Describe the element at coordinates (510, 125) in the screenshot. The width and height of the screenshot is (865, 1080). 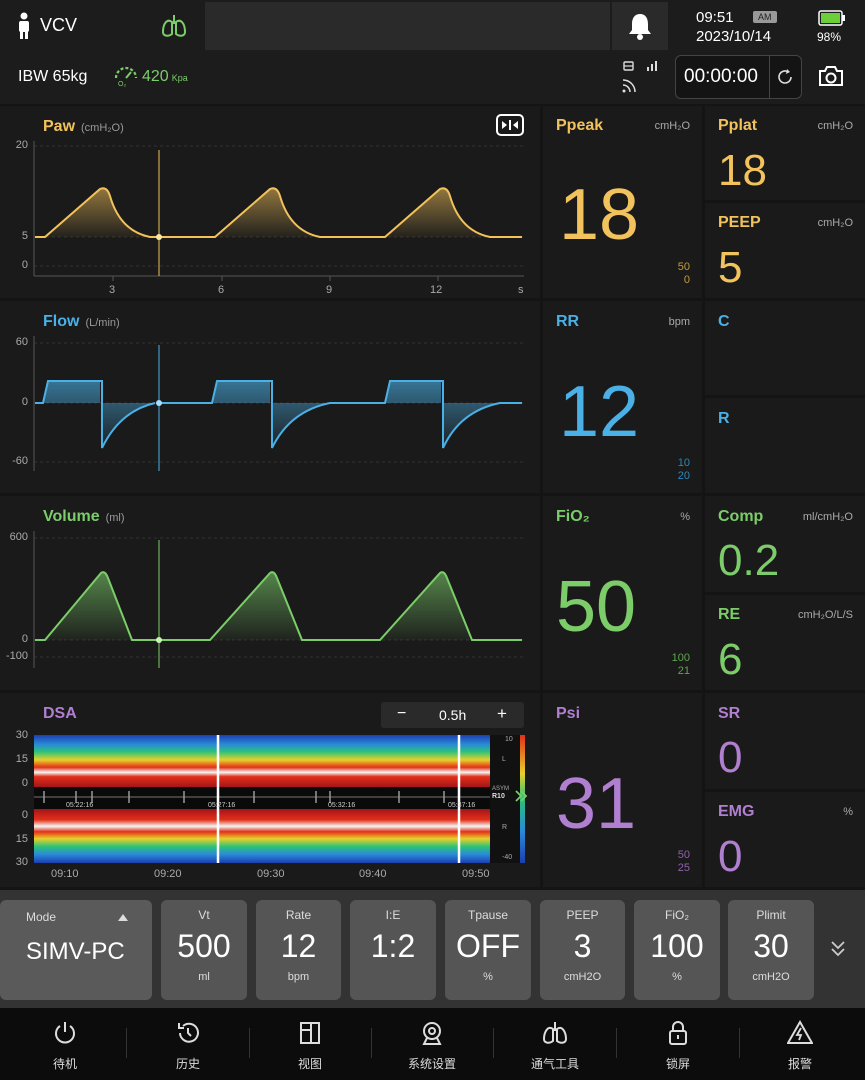
I see `freeze-icon` at that location.